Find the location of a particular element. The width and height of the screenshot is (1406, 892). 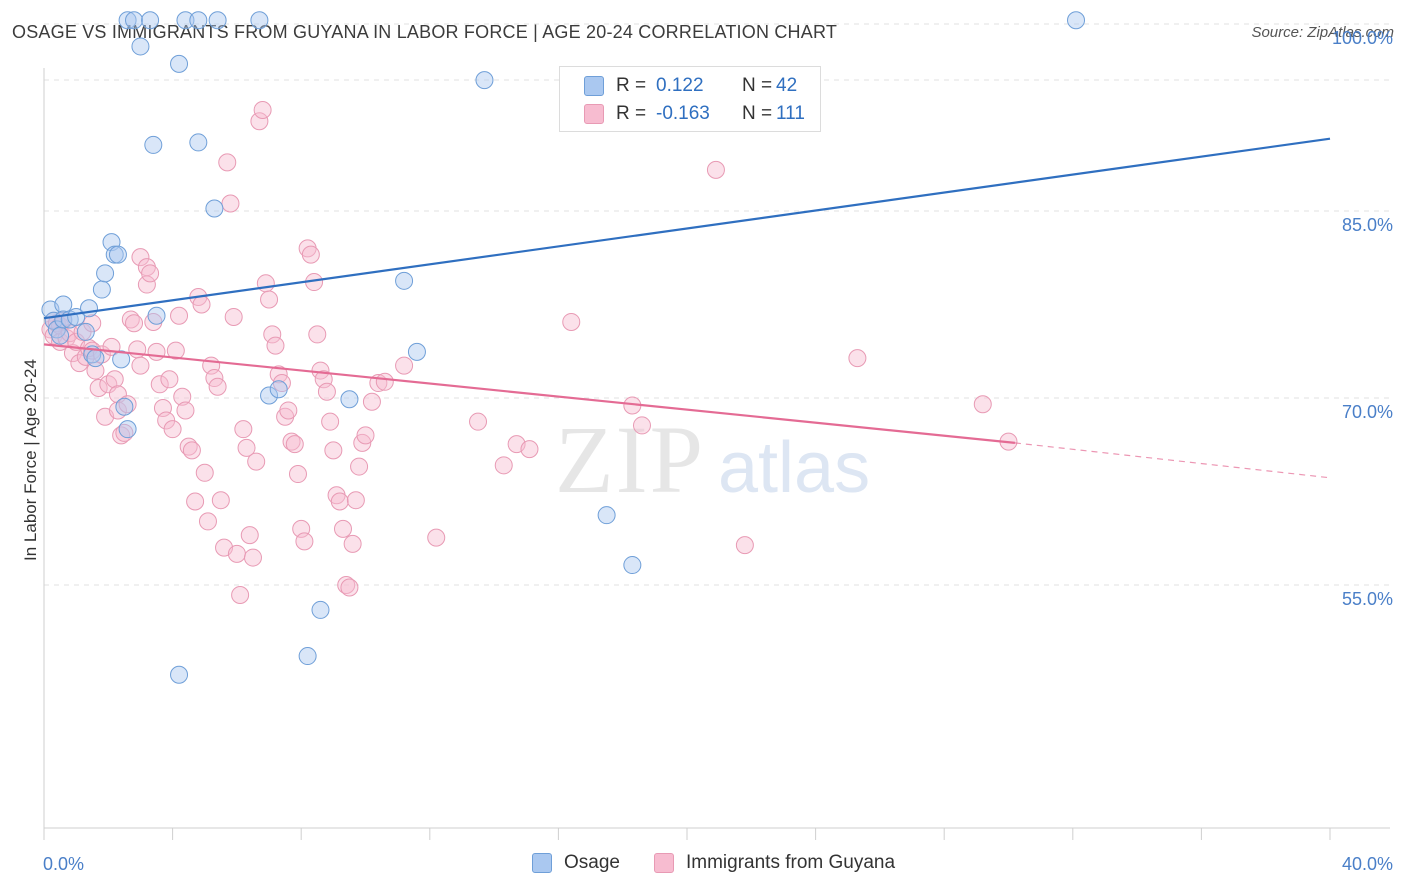

bottom-legend-osage: Osage is located at coordinates (576, 863).